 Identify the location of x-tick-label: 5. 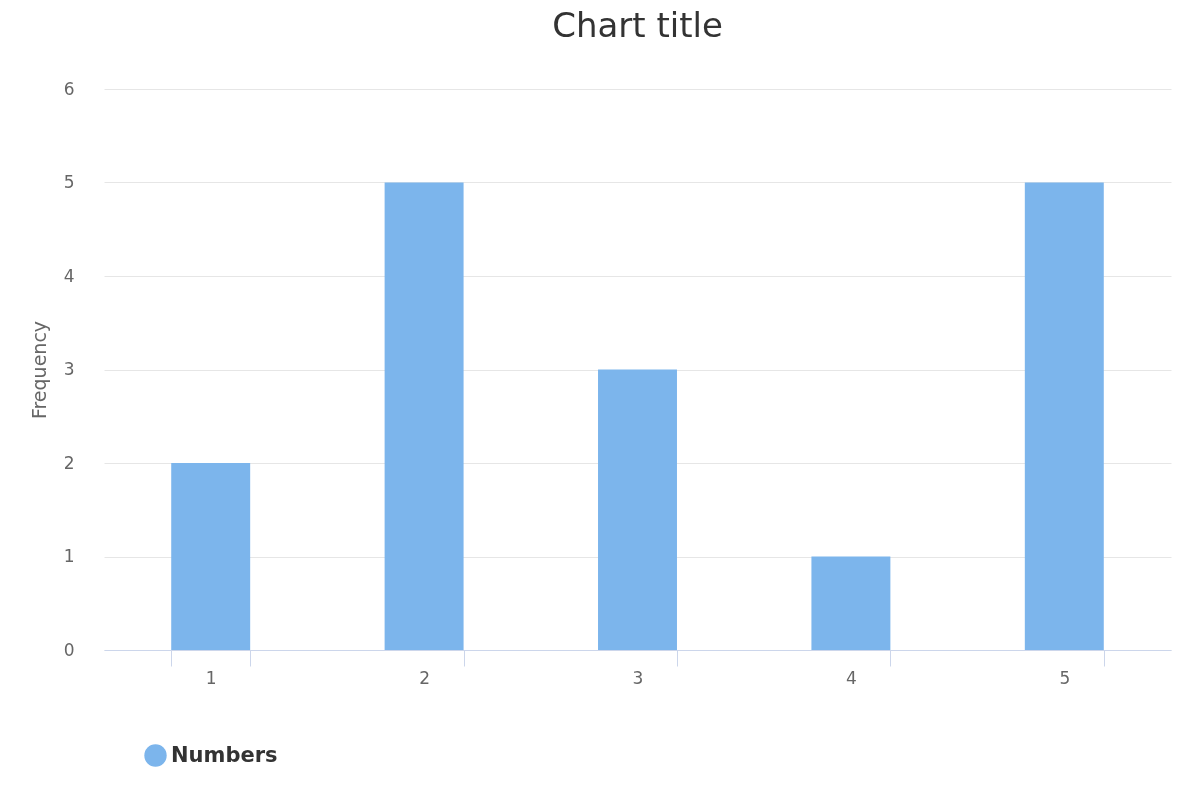
(1065, 677).